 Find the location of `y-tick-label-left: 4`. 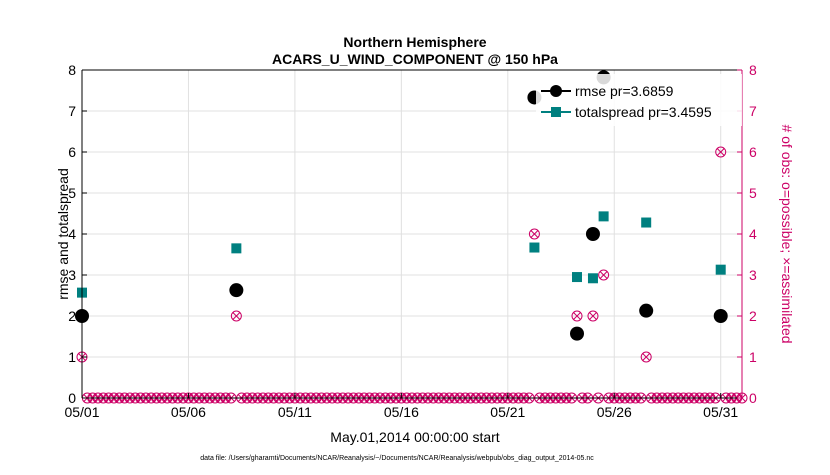

y-tick-label-left: 4 is located at coordinates (72, 234).